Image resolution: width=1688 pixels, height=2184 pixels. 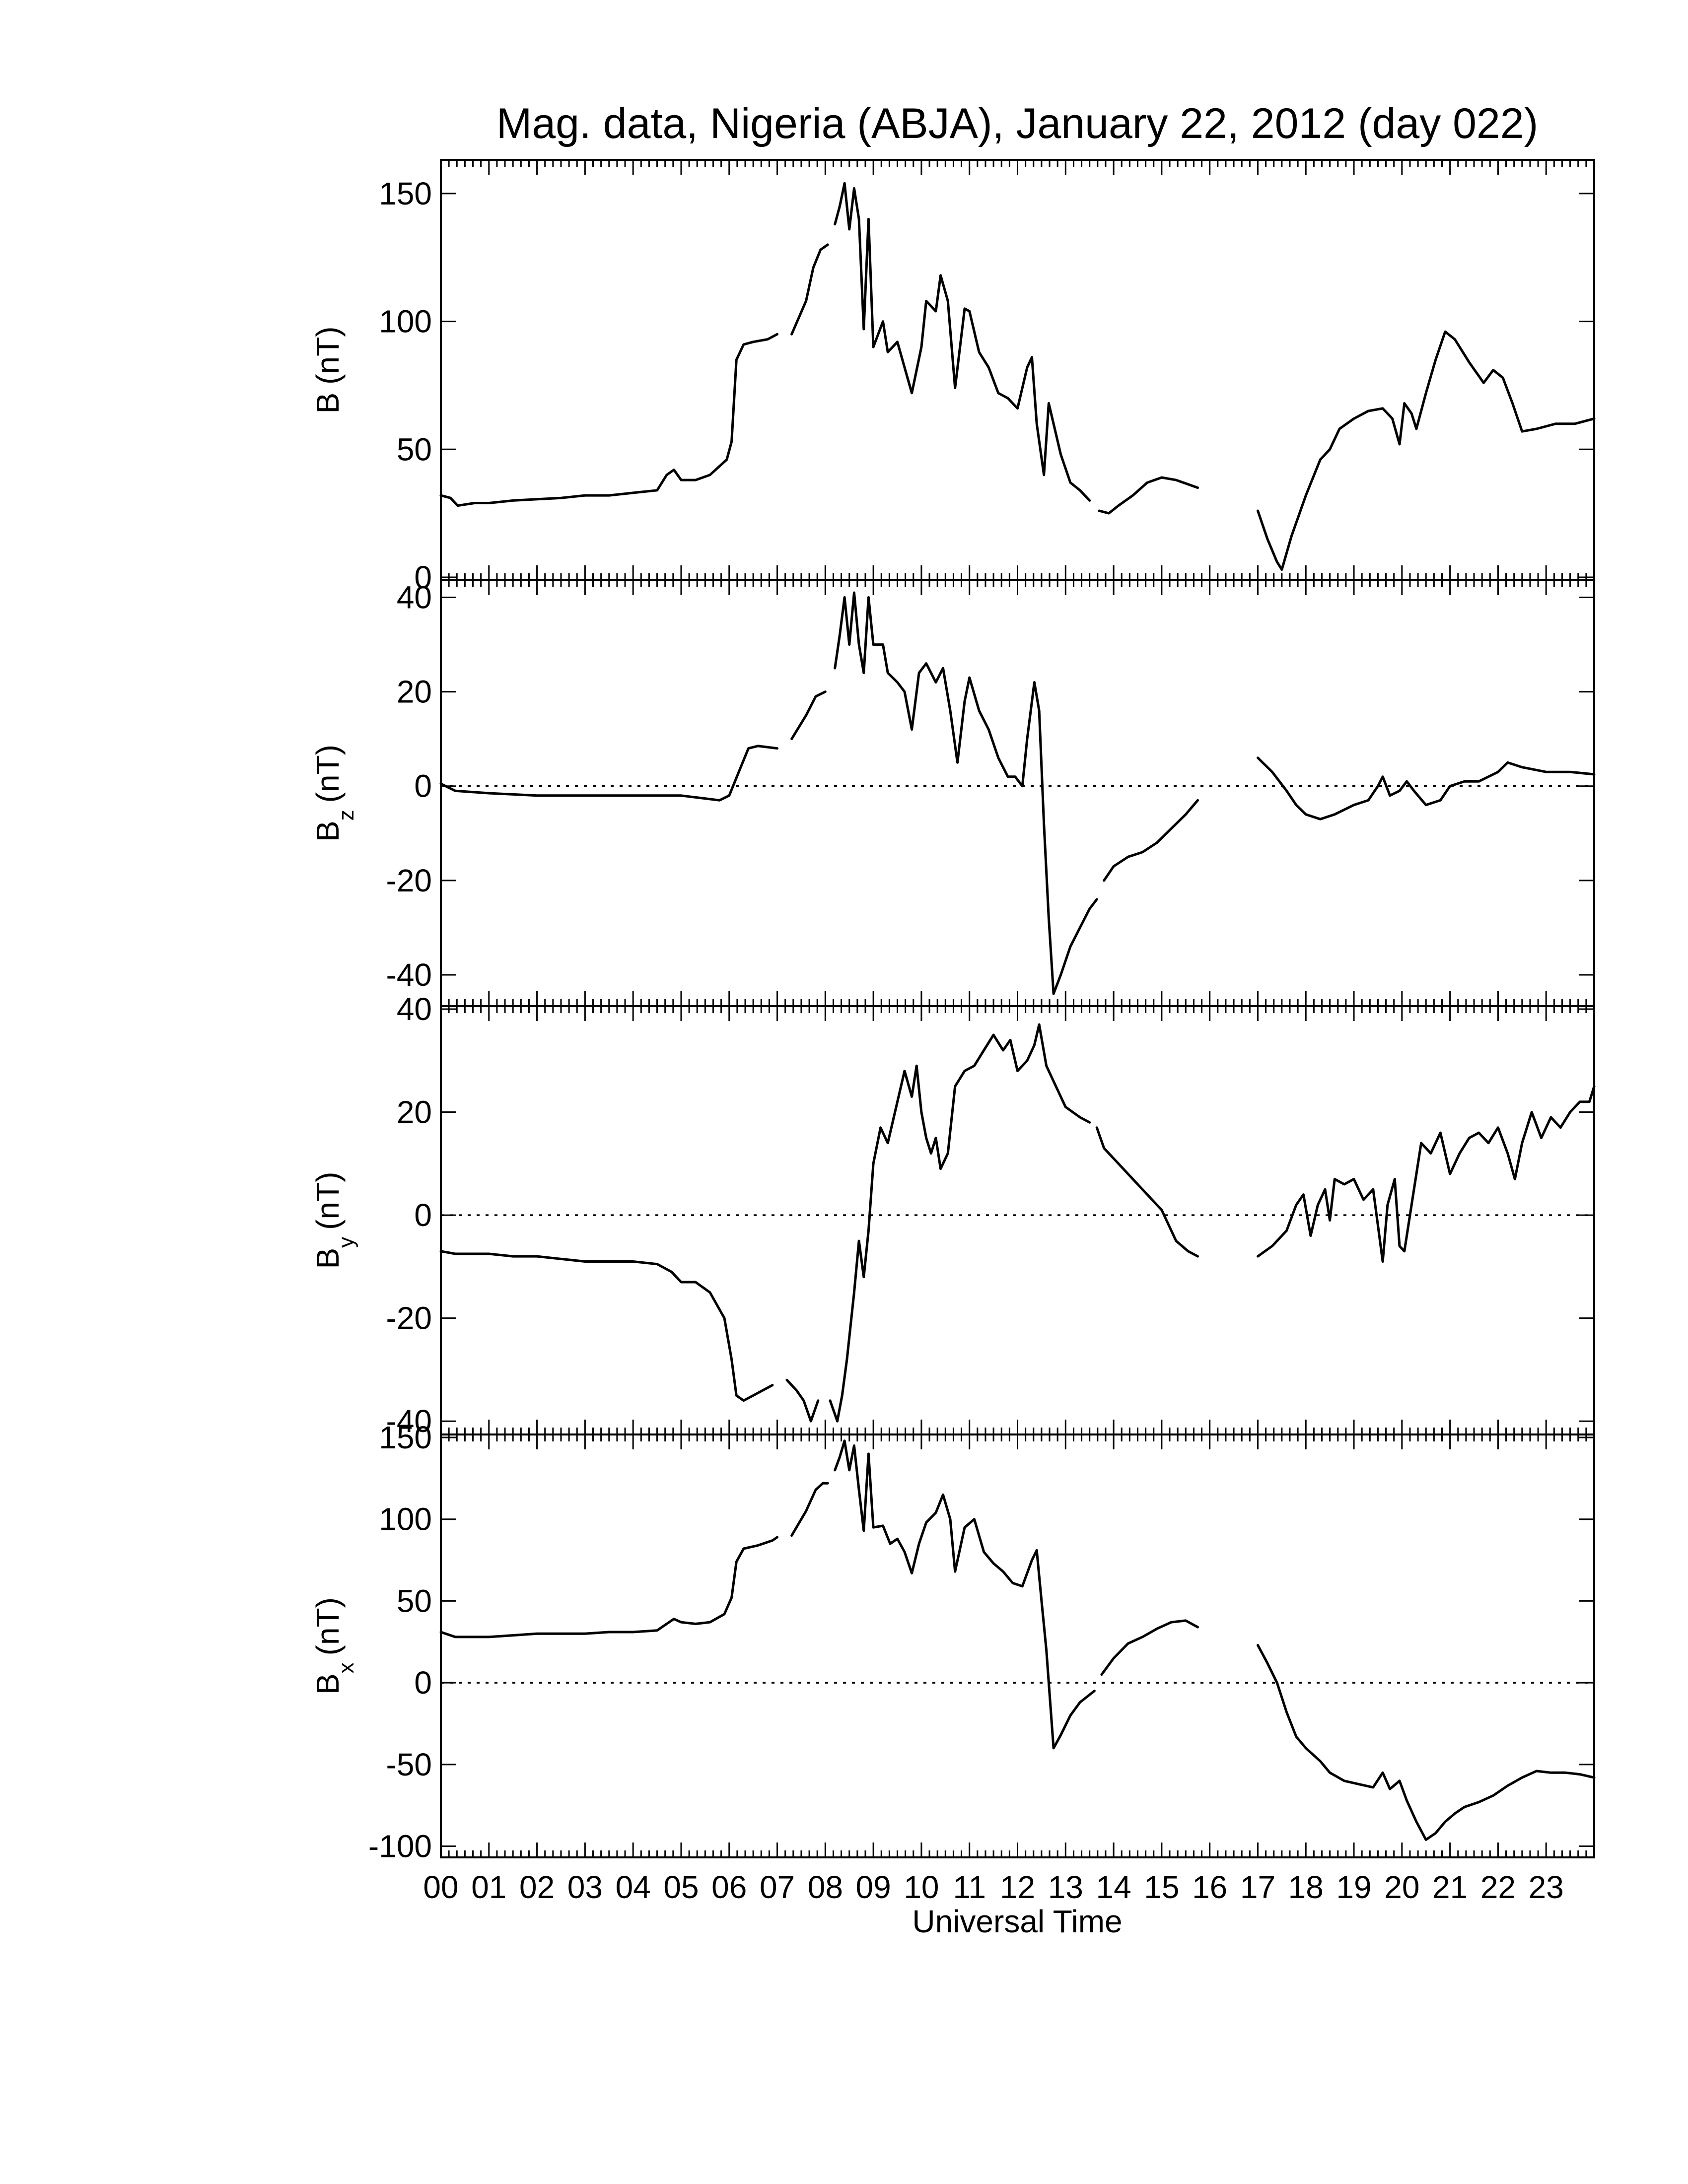 What do you see at coordinates (873, 1887) in the screenshot?
I see `x-tick-label: 09` at bounding box center [873, 1887].